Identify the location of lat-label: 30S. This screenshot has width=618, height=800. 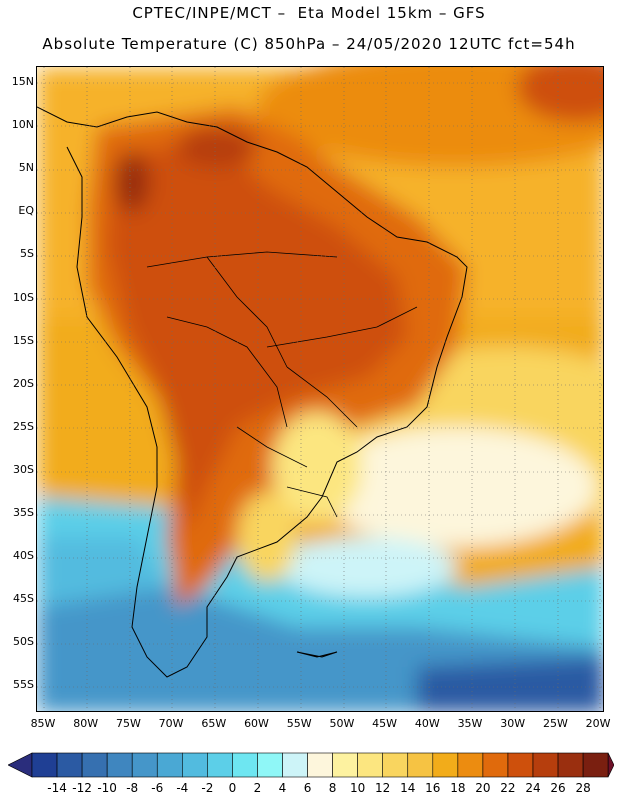
(23, 469).